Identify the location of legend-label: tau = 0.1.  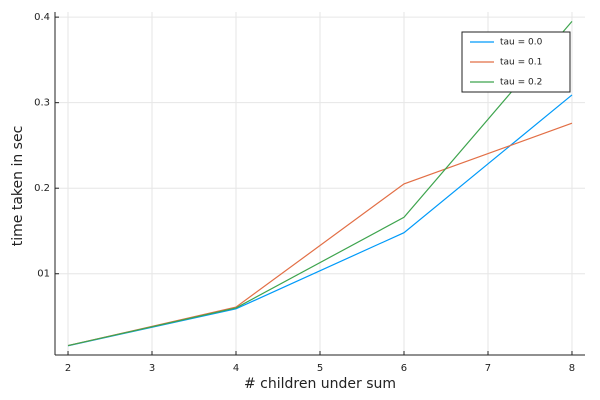
(521, 63).